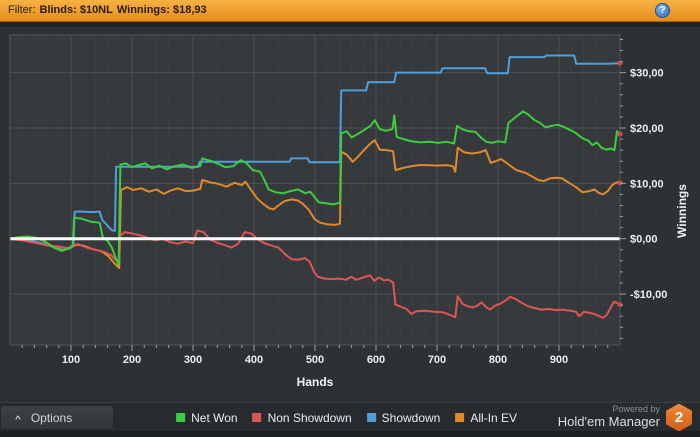 The height and width of the screenshot is (437, 700). I want to click on filter-label: Filter:, so click(22, 10).